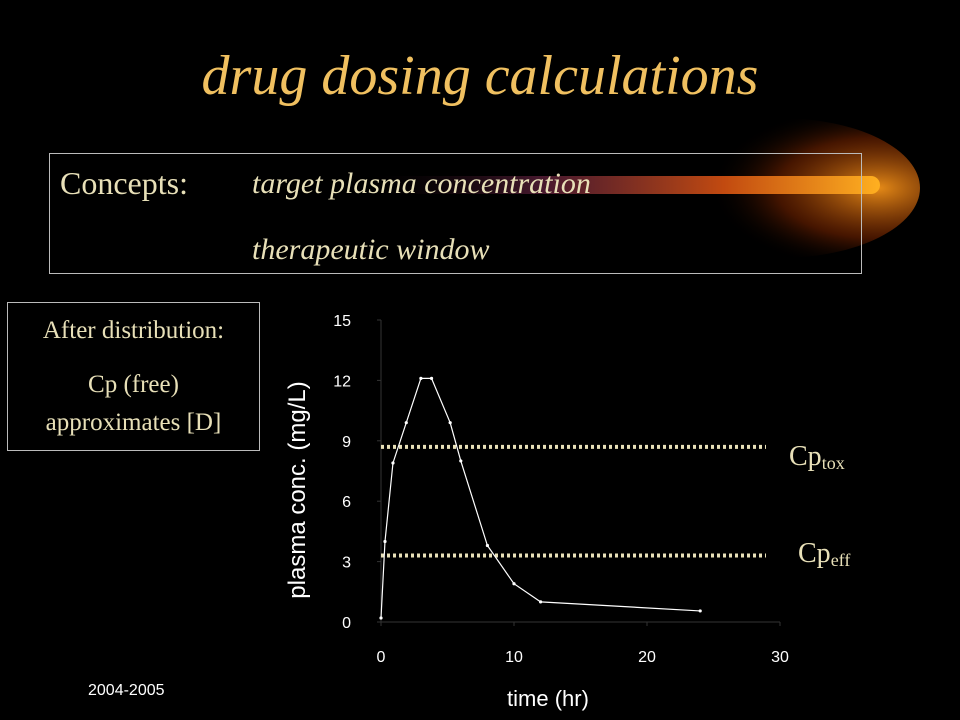 The height and width of the screenshot is (720, 960). I want to click on x-tick-label: 10, so click(514, 657).